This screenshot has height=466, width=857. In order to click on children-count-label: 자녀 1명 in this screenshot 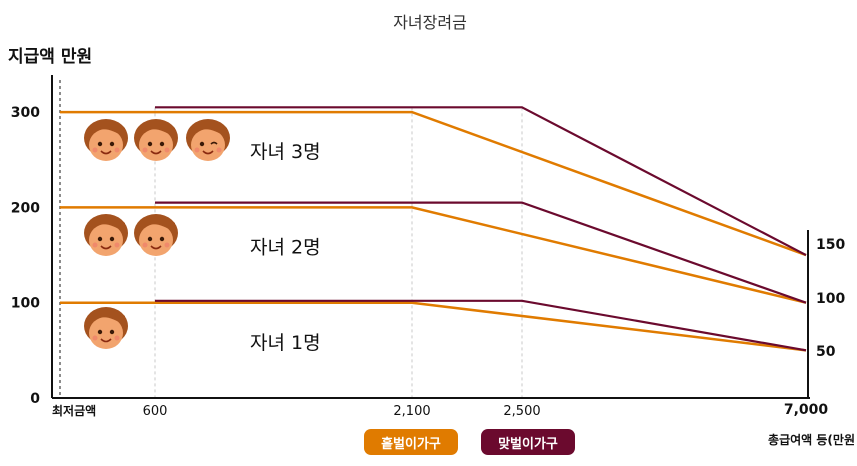, I will do `click(285, 343)`.